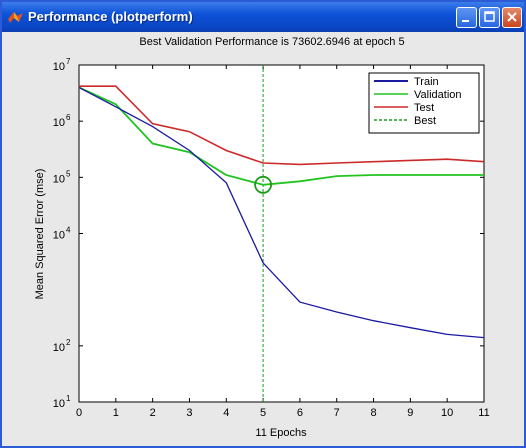 The height and width of the screenshot is (448, 526). I want to click on maximize-button, so click(489, 17).